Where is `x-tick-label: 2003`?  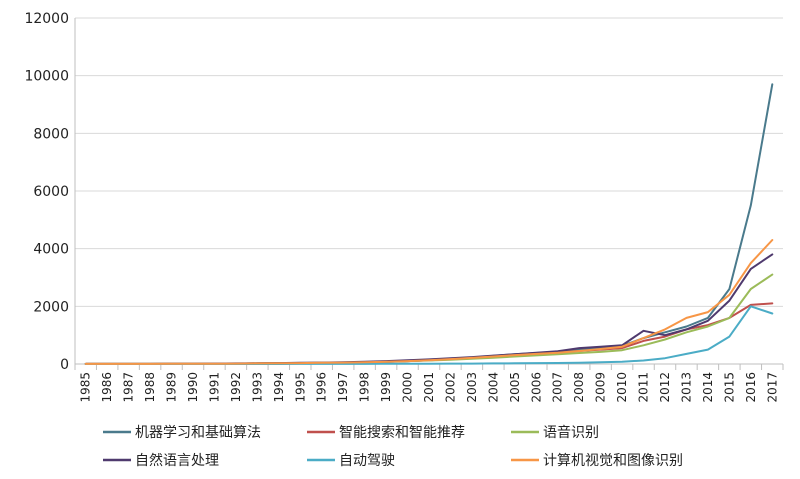 x-tick-label: 2003 is located at coordinates (472, 387).